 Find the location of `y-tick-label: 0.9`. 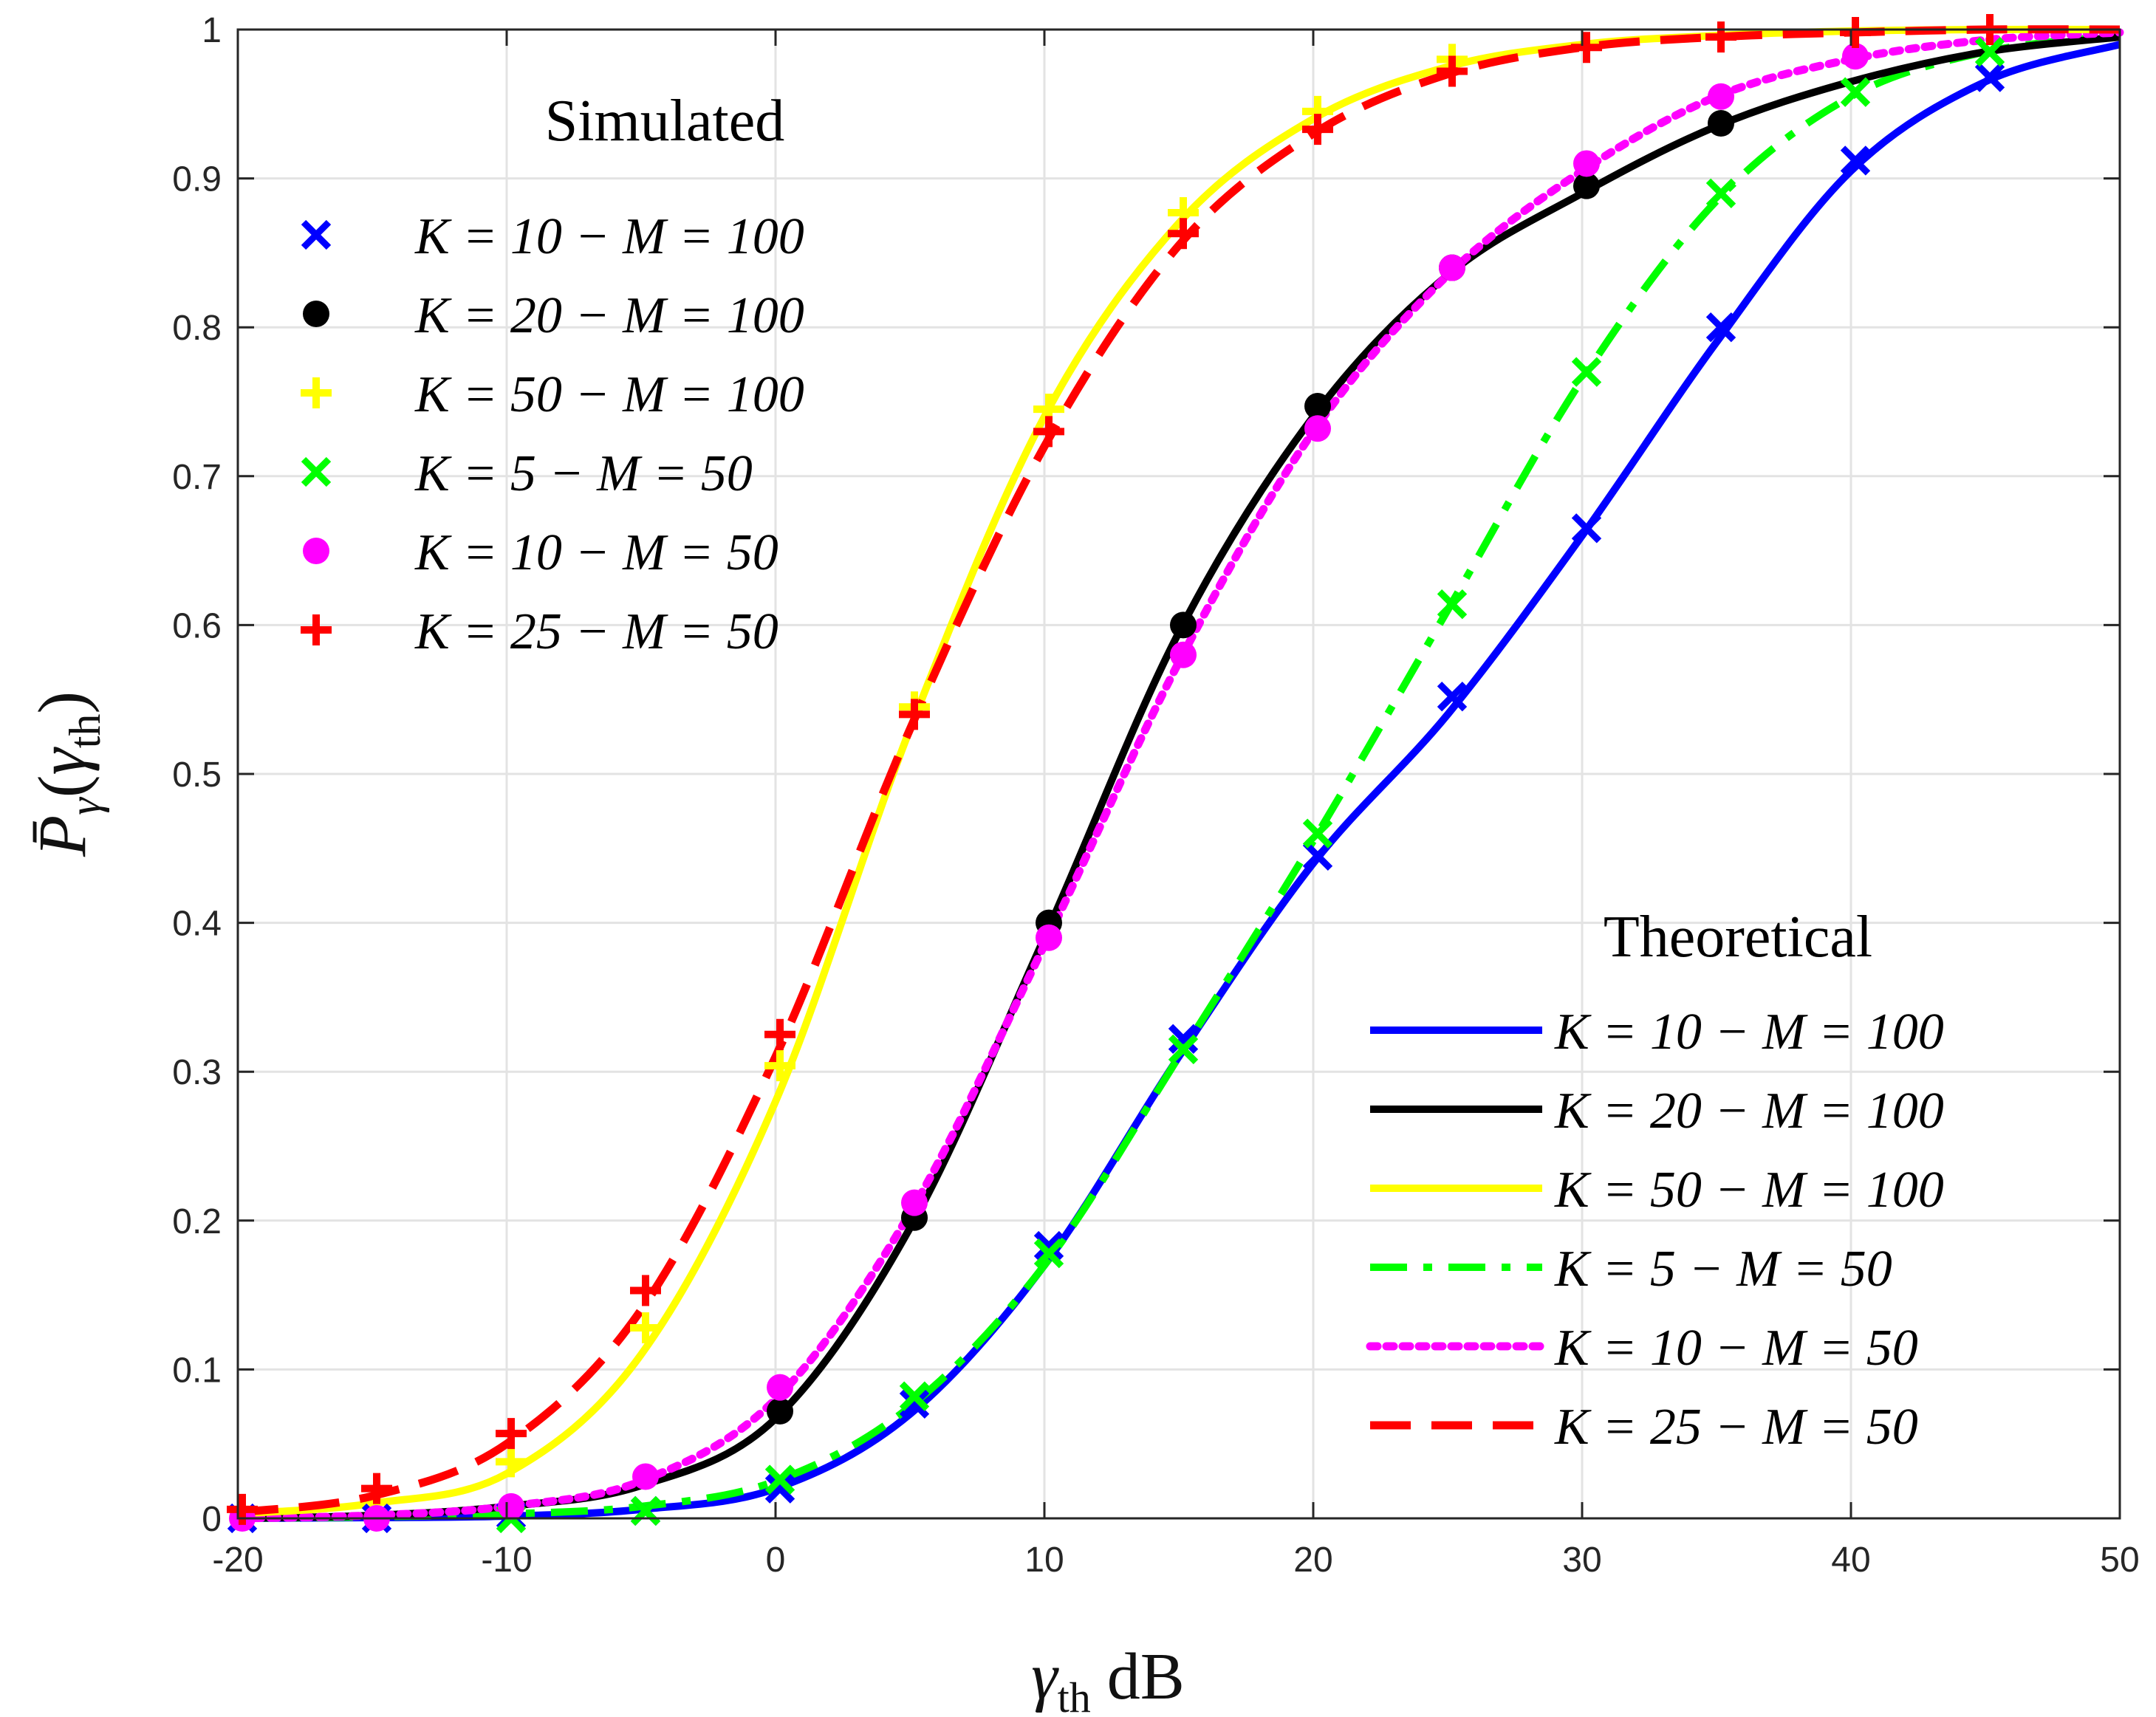

y-tick-label: 0.9 is located at coordinates (197, 179).